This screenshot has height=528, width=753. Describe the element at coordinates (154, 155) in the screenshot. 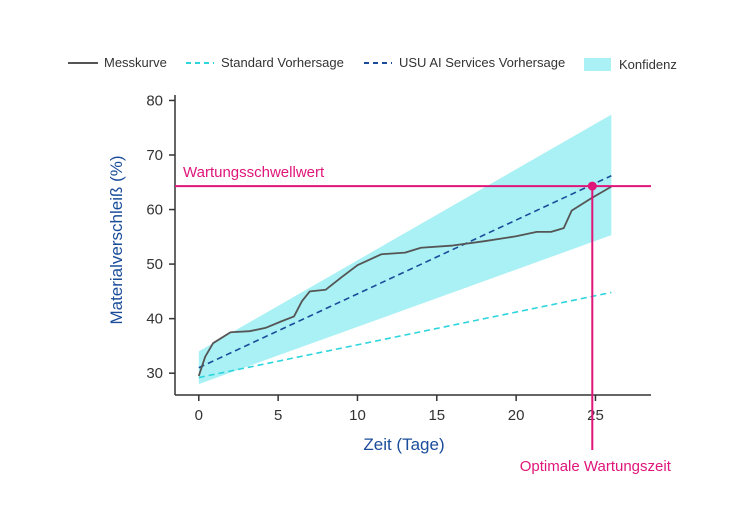

I see `y-tick-label: 70` at that location.